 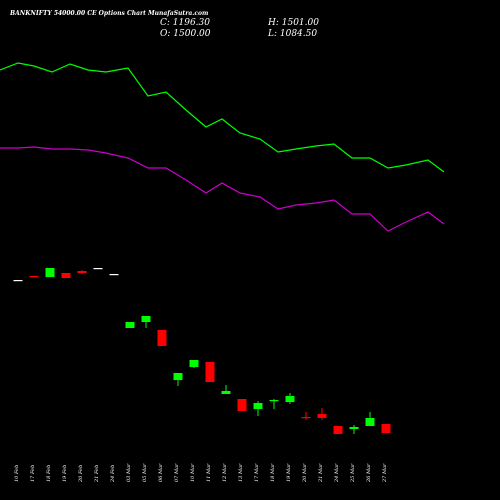 What do you see at coordinates (353, 473) in the screenshot?
I see `x-tick-label: 25 Mar` at bounding box center [353, 473].